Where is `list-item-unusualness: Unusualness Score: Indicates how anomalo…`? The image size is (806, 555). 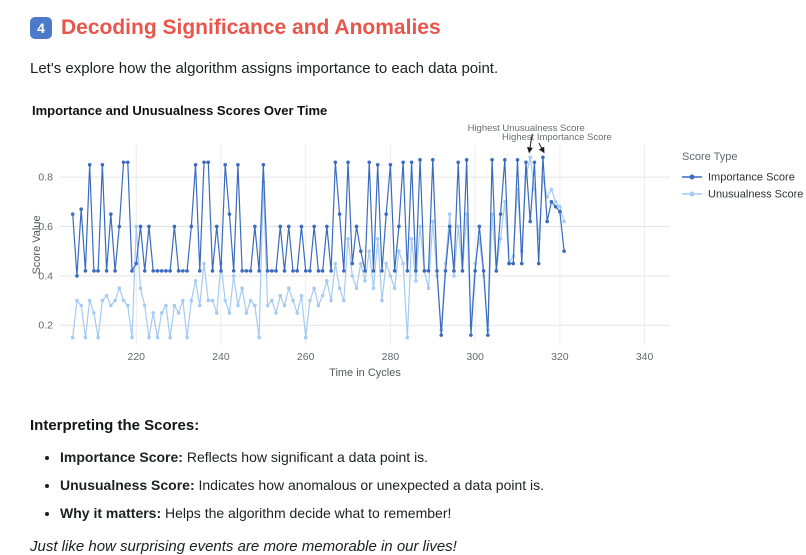 list-item-unusualness: Unusualness Score: Indicates how anomalo… is located at coordinates (419, 485).